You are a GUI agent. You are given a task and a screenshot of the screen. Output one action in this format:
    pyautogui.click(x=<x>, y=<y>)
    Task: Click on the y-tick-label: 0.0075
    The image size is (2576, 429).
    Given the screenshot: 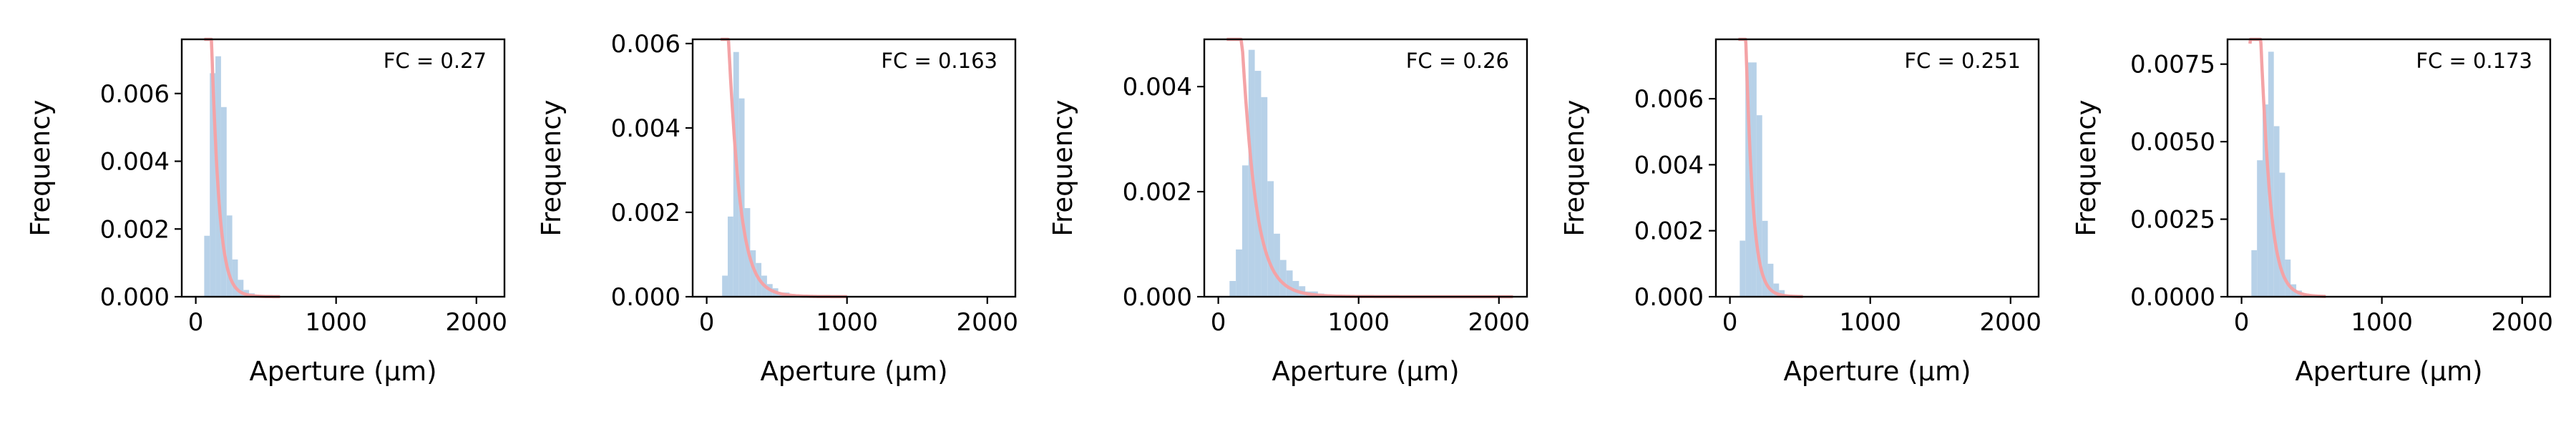 What is the action you would take?
    pyautogui.click(x=2172, y=65)
    